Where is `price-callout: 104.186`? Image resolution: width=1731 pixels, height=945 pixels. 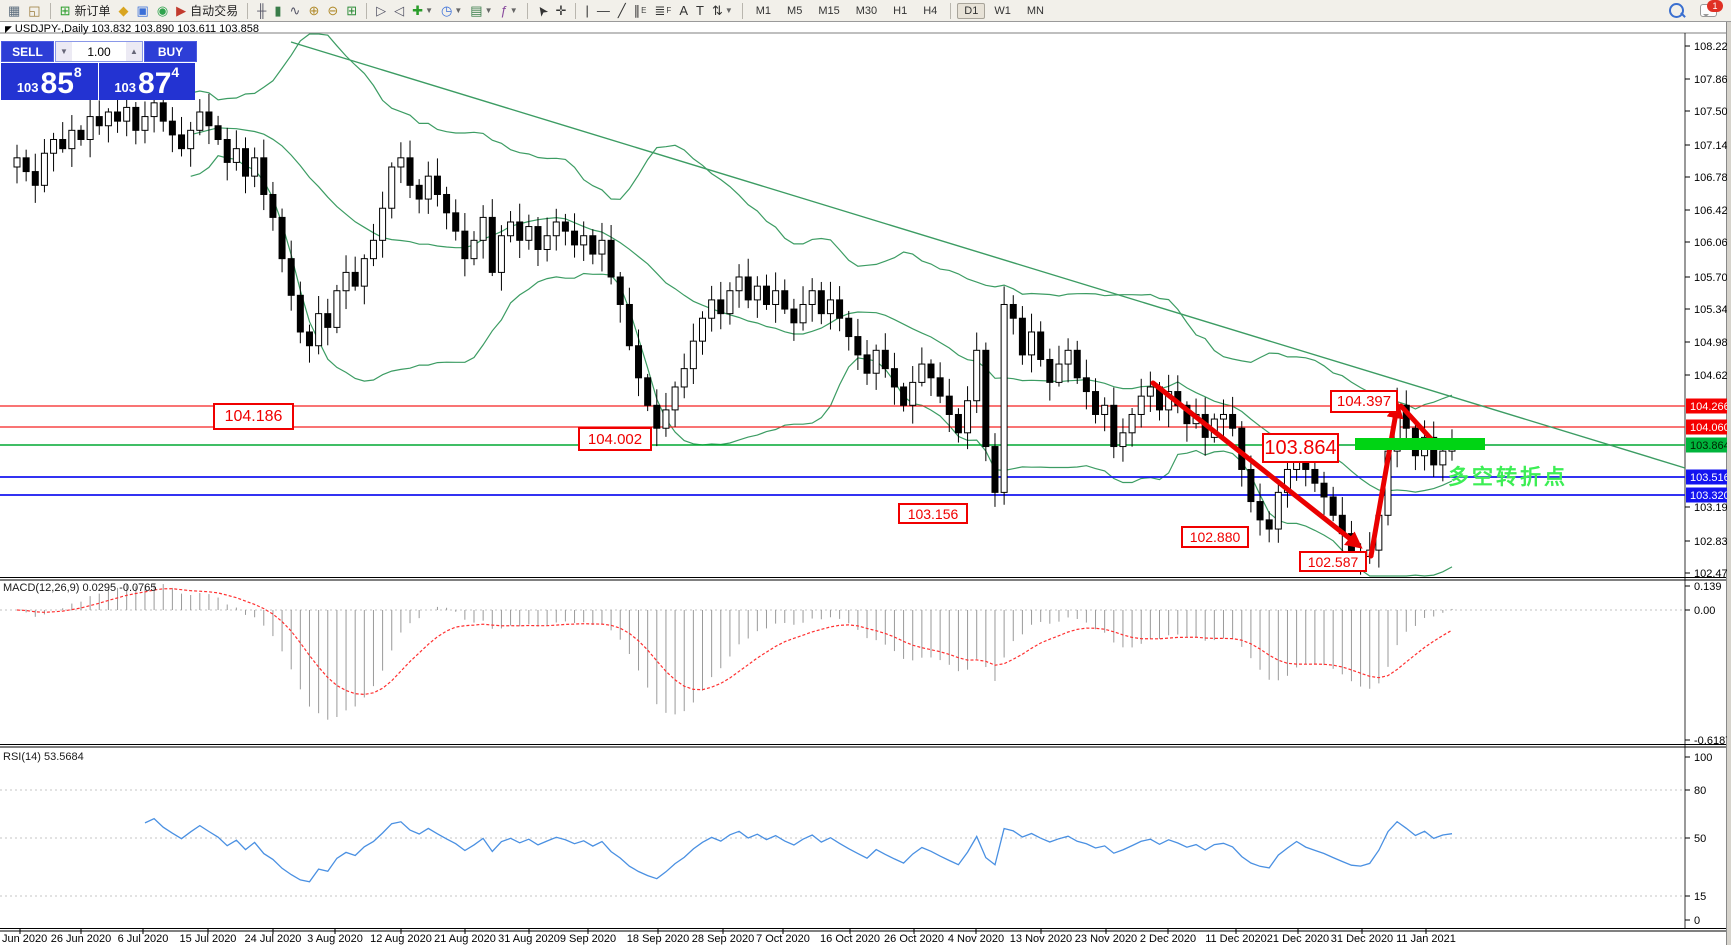 price-callout: 104.186 is located at coordinates (253, 416).